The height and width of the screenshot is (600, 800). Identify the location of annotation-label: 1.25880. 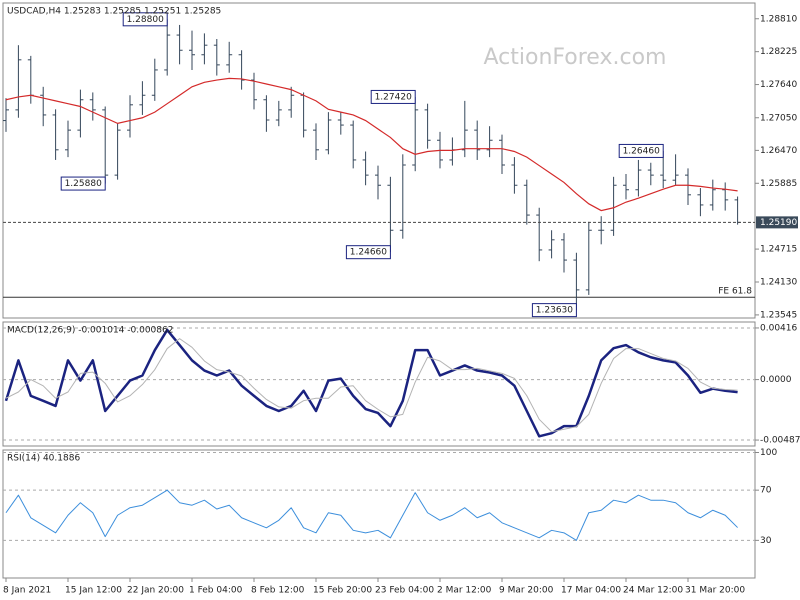
(83, 184).